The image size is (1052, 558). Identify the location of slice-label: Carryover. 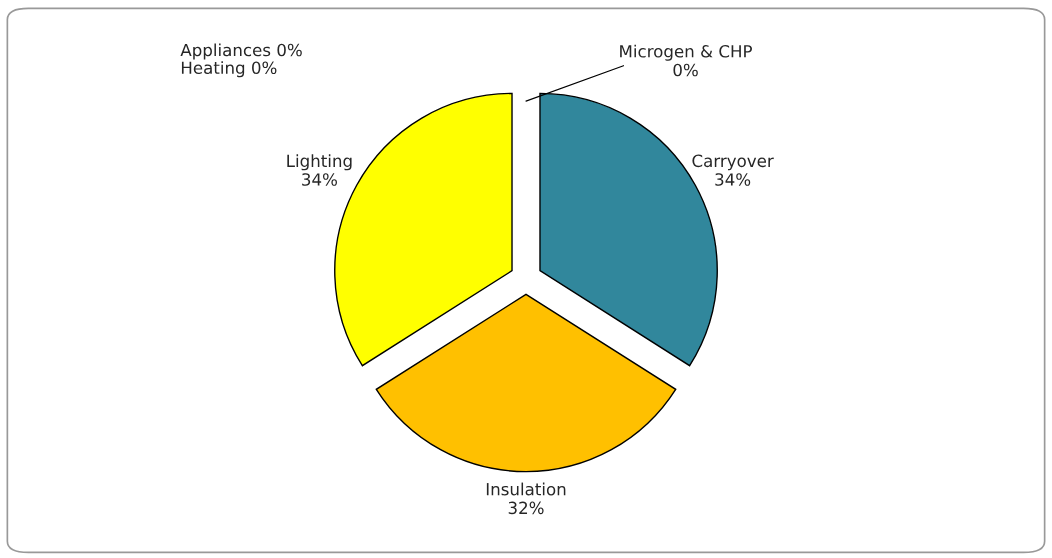
(733, 162).